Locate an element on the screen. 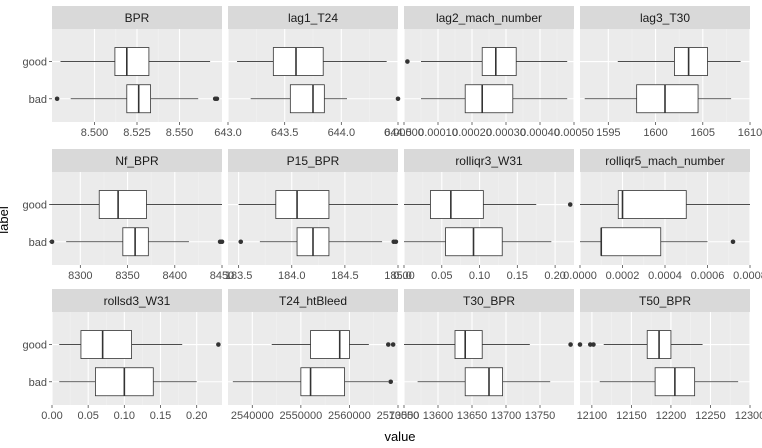  facet-title: P15_BPR is located at coordinates (313, 161).